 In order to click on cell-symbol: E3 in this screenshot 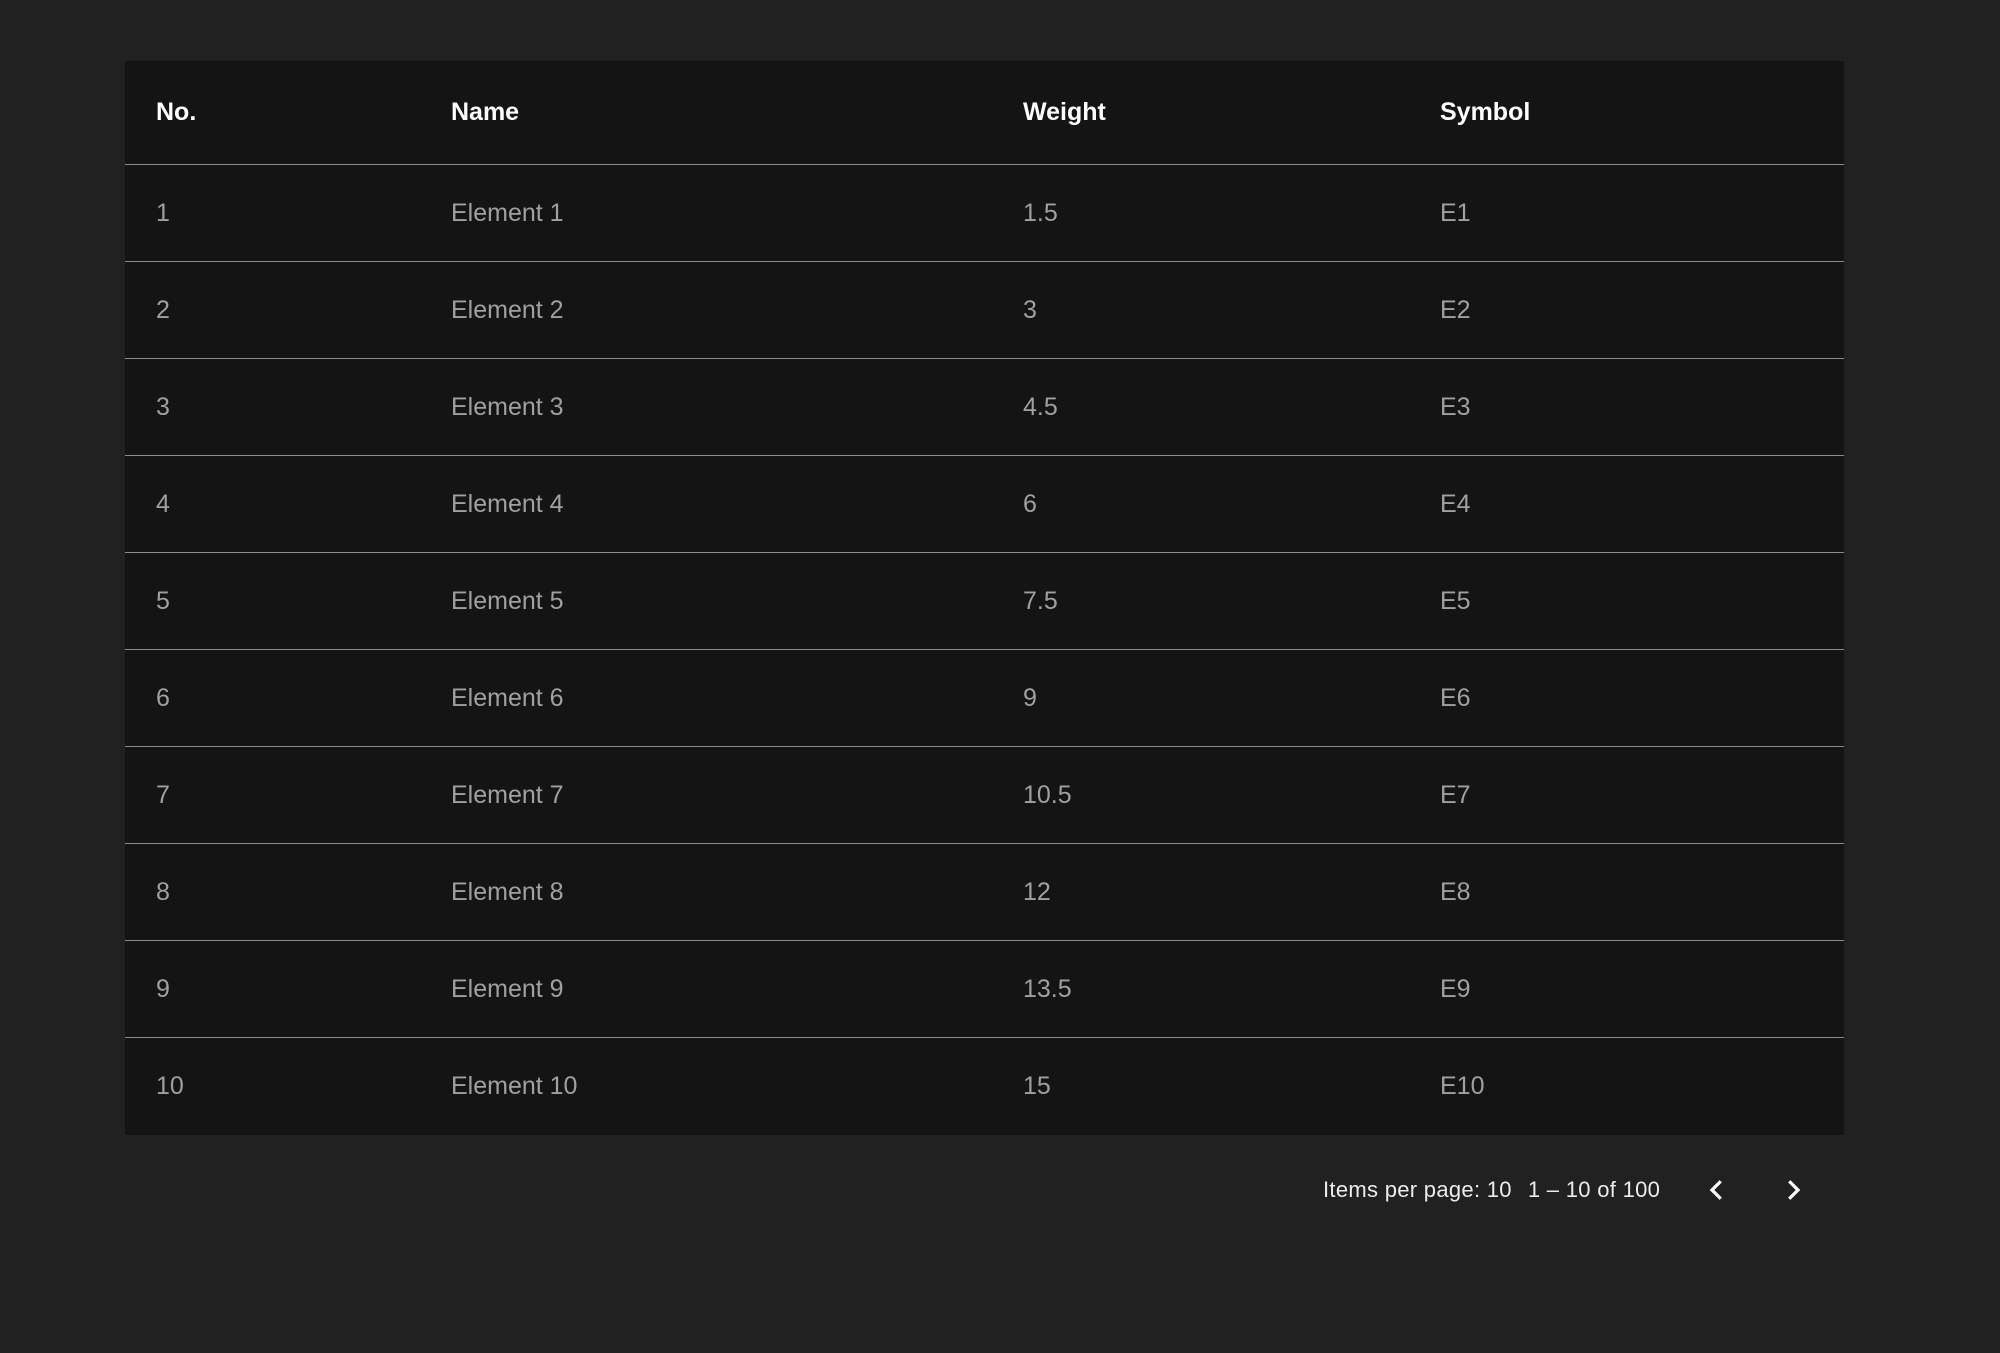, I will do `click(1455, 406)`.